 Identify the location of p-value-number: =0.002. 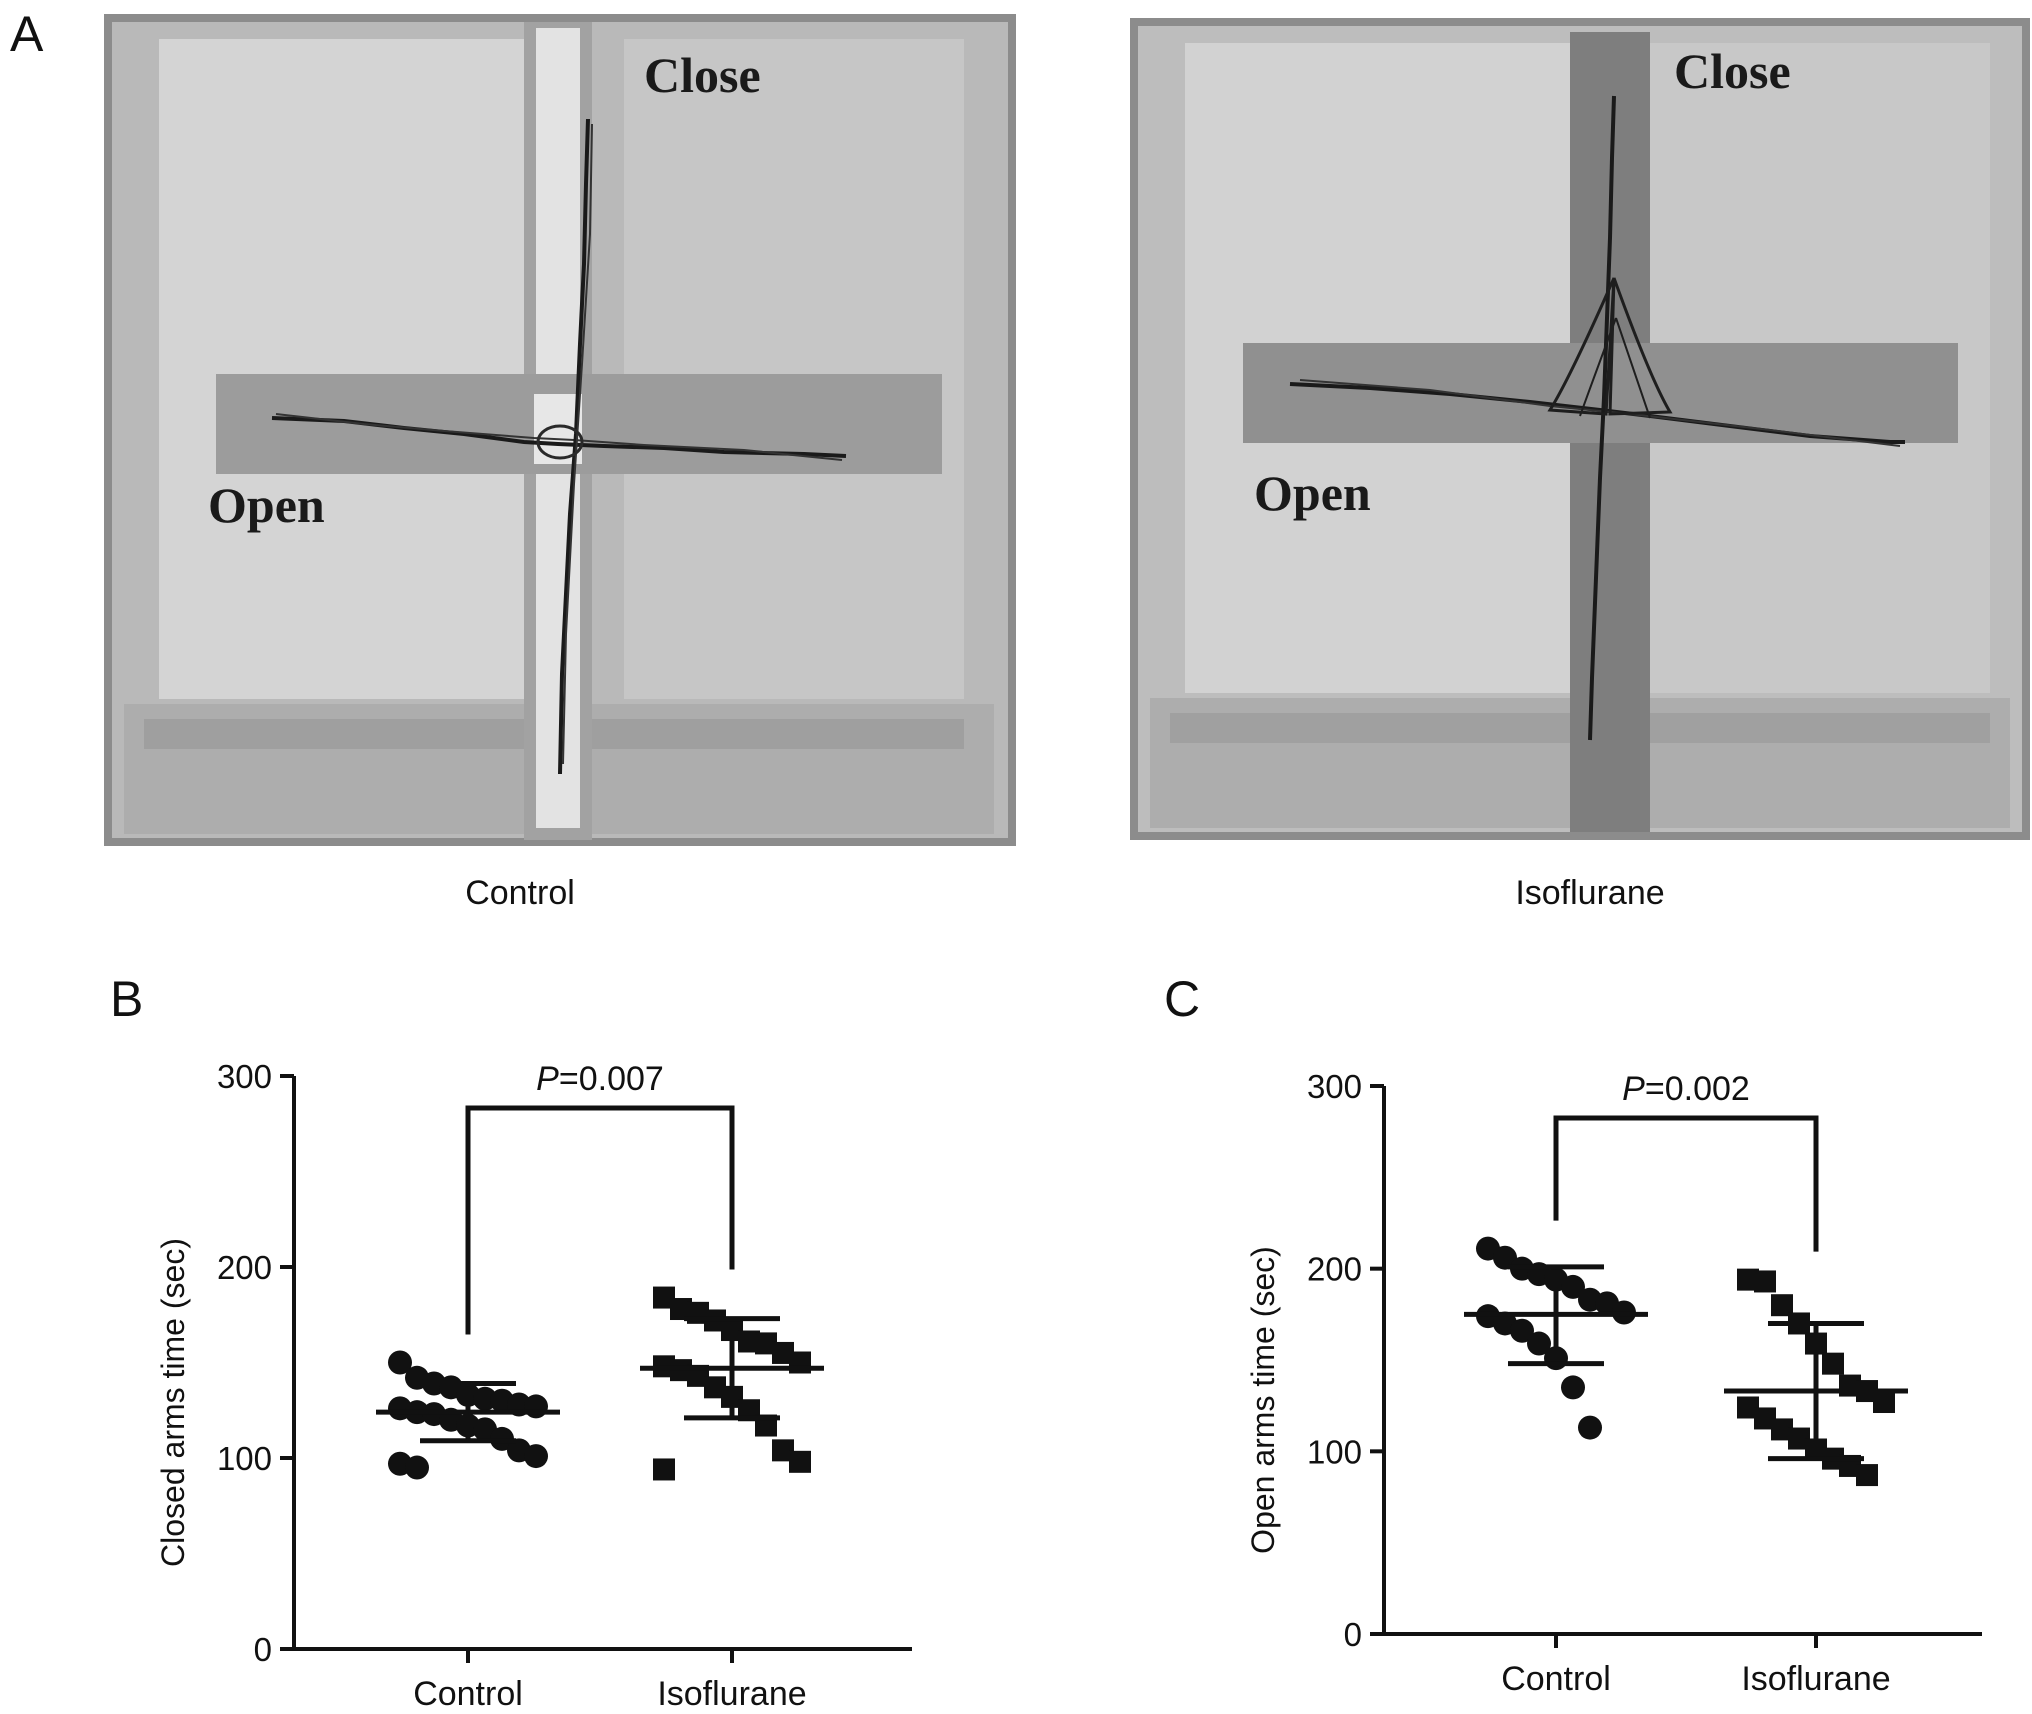
(1697, 1089).